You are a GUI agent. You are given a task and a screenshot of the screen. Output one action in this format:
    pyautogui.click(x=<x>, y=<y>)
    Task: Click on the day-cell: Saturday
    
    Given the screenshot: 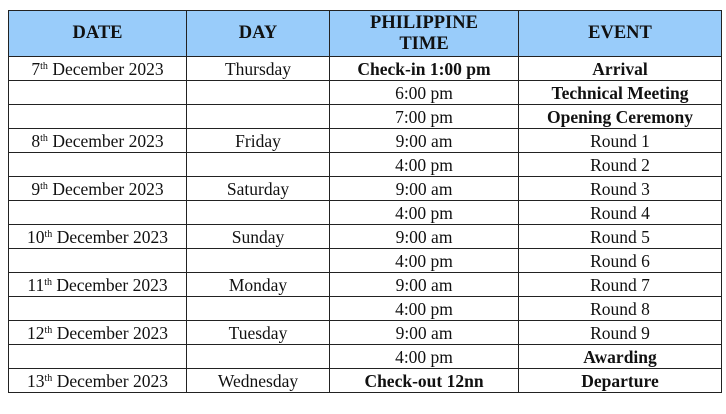 What is the action you would take?
    pyautogui.click(x=258, y=188)
    